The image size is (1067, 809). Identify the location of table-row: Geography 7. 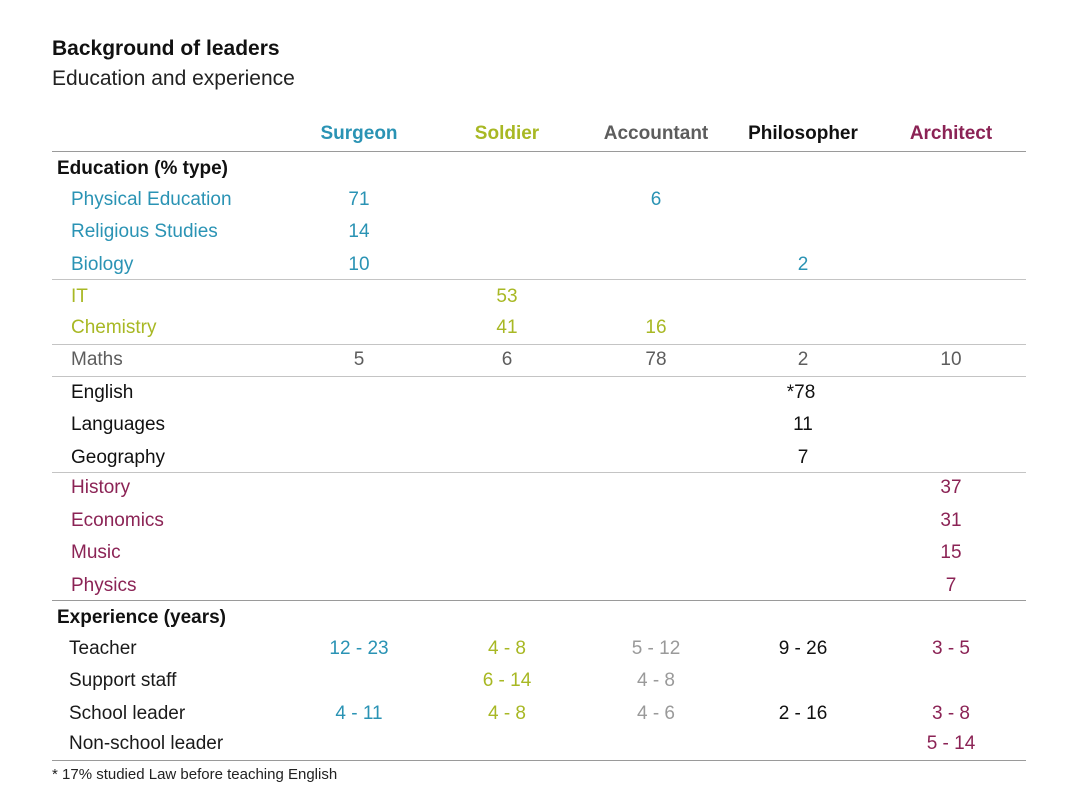
(533, 462).